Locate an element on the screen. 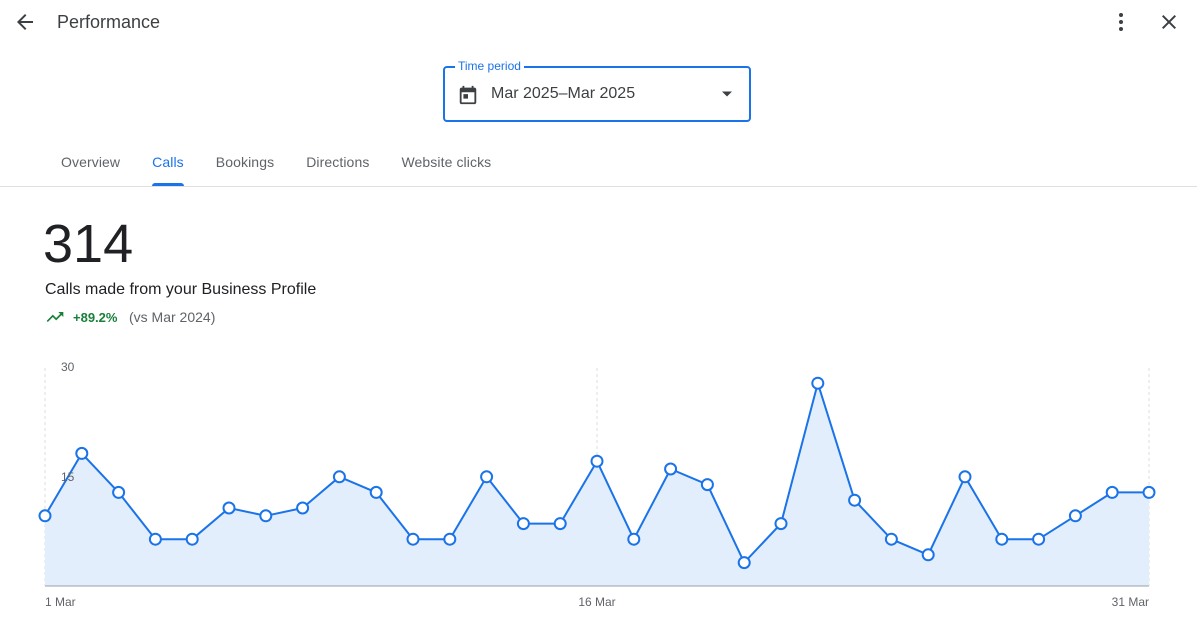 Image resolution: width=1197 pixels, height=642 pixels. tab-calls: Calls is located at coordinates (168, 165).